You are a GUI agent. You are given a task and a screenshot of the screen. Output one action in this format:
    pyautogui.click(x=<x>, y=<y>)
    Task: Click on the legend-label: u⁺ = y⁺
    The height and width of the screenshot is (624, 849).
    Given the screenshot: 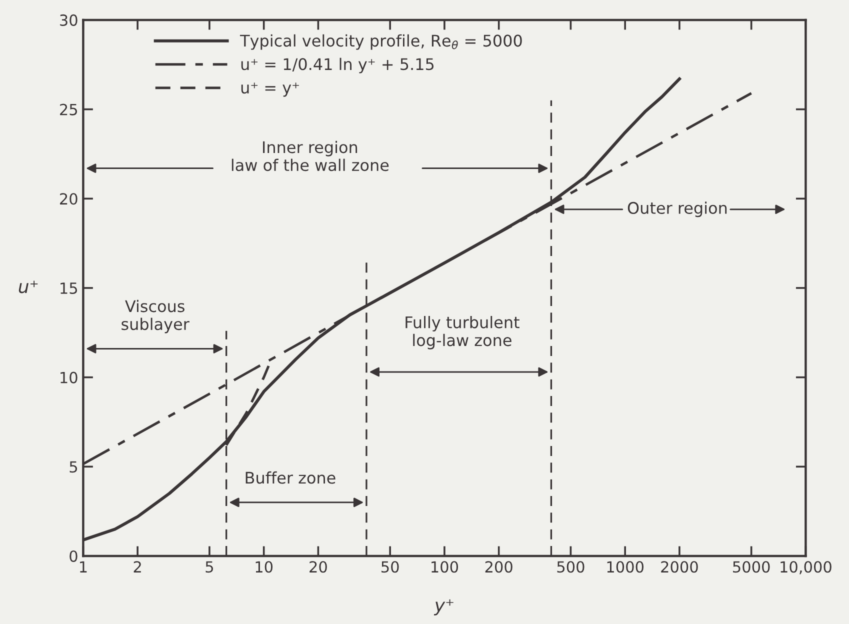 What is the action you would take?
    pyautogui.click(x=270, y=89)
    